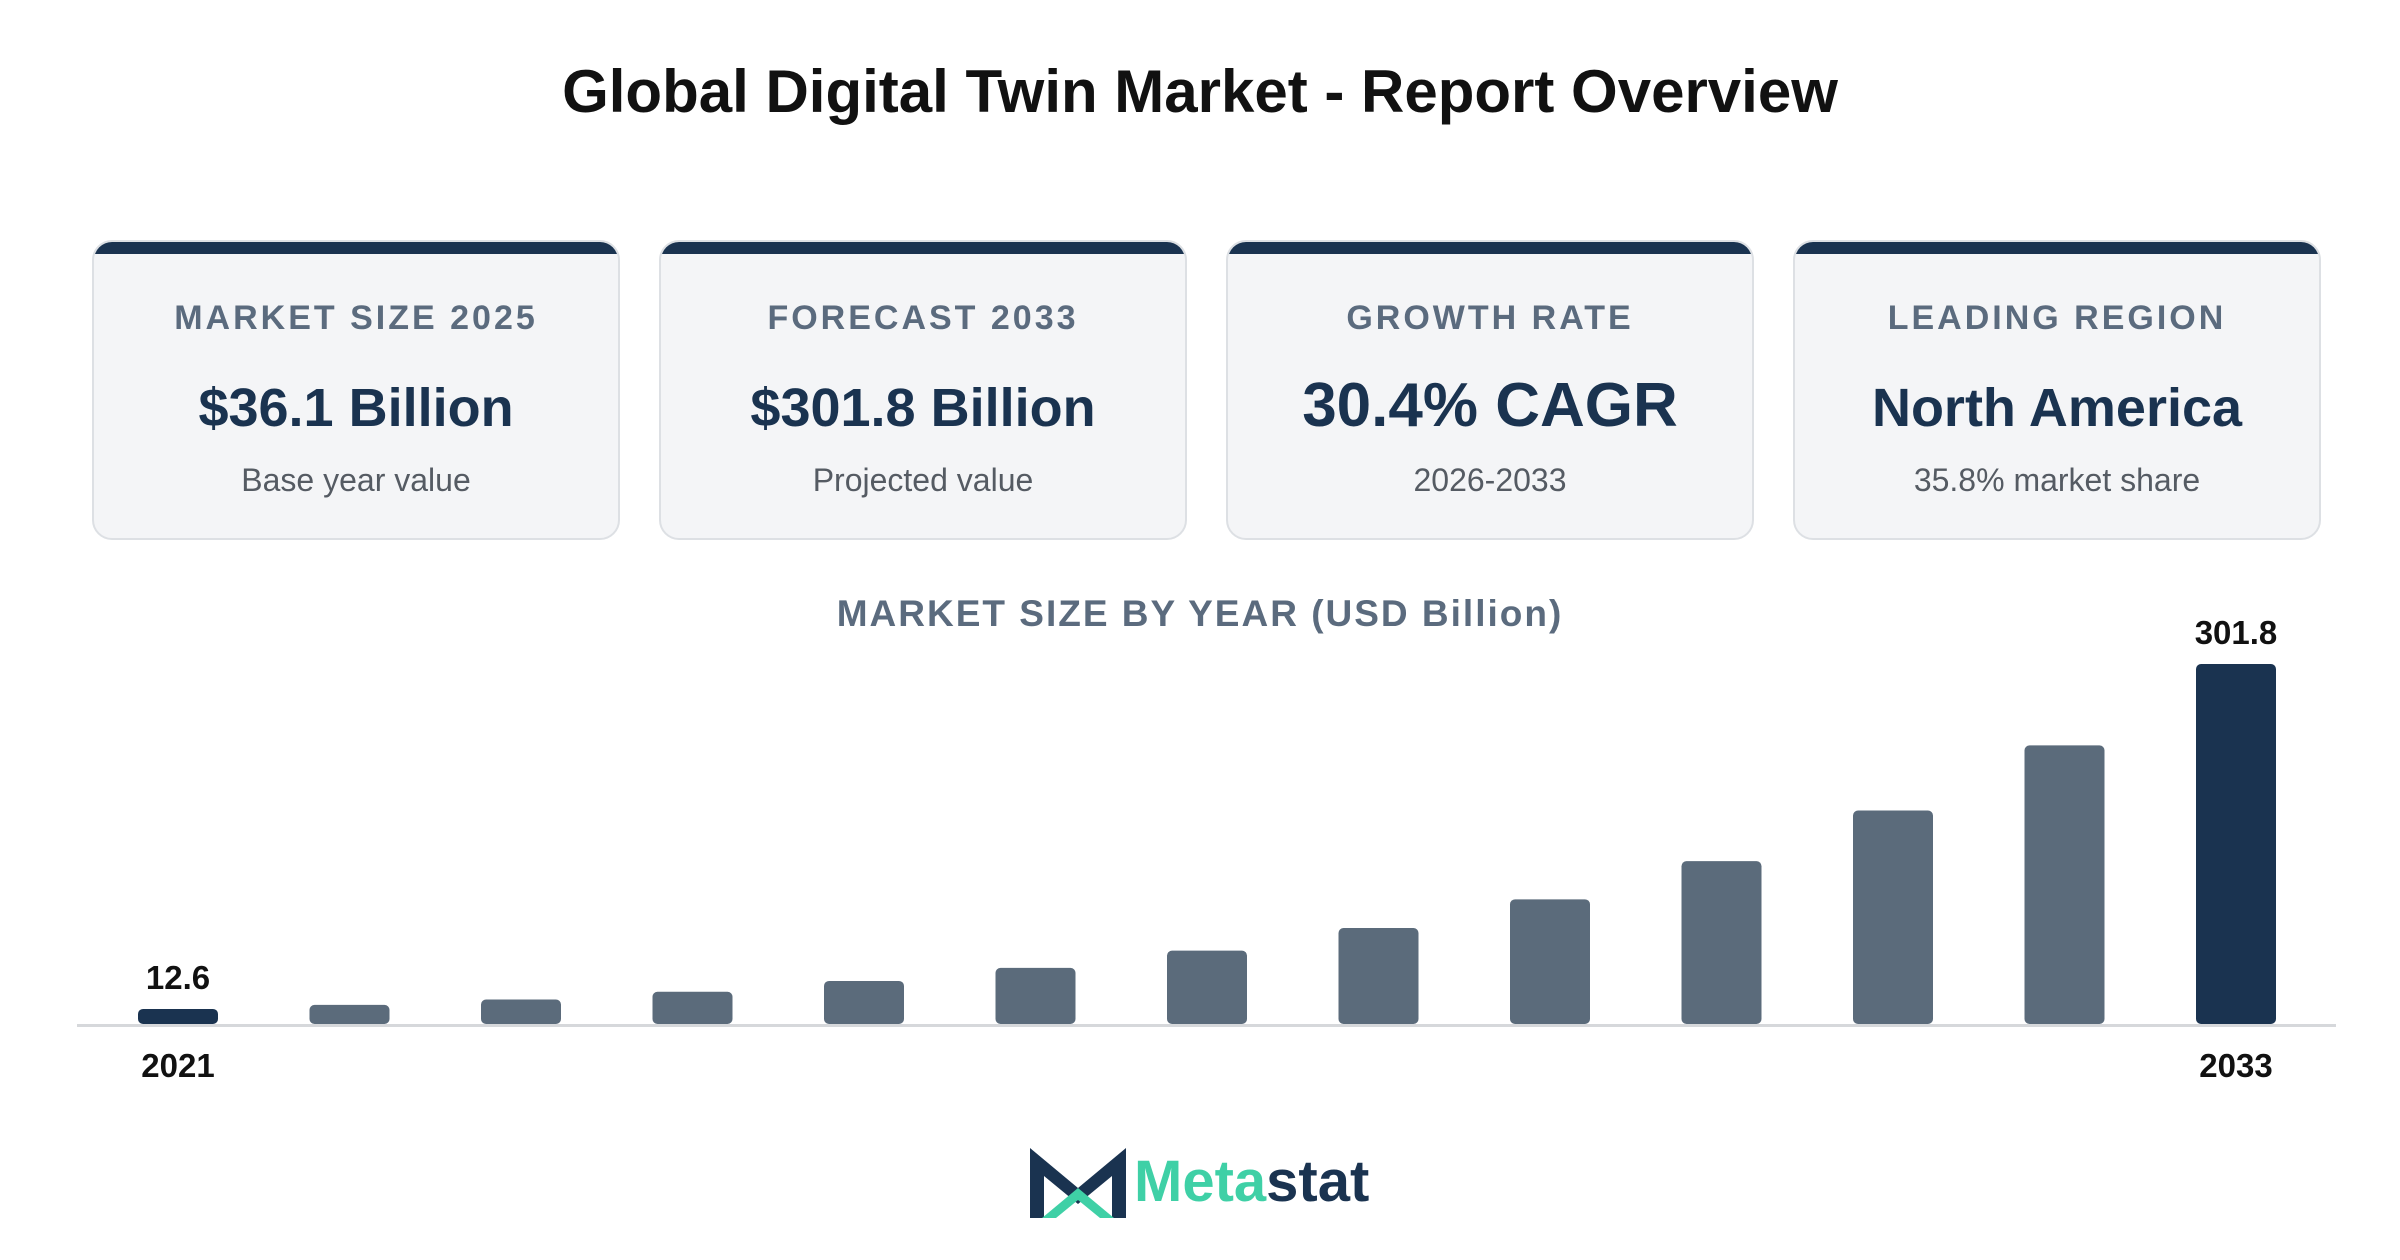 The height and width of the screenshot is (1260, 2400). I want to click on card-label: FORECAST 2033, so click(923, 318).